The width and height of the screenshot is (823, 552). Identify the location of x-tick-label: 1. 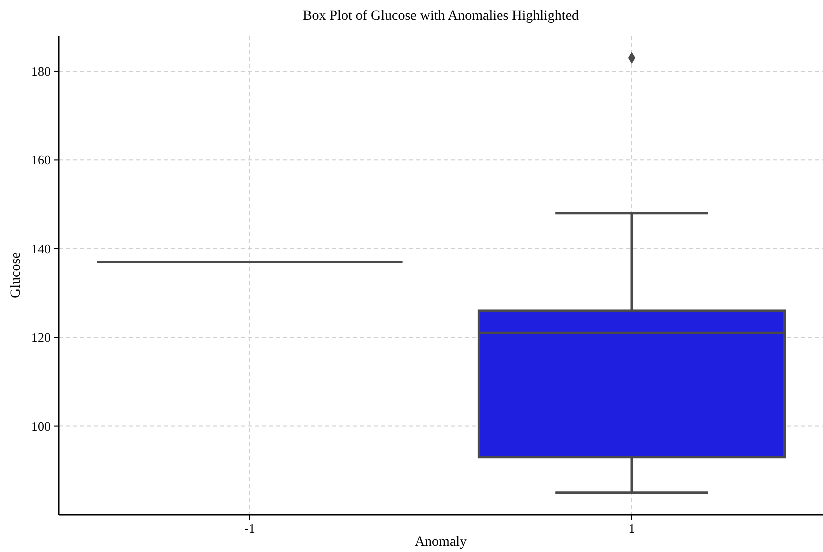
(632, 528).